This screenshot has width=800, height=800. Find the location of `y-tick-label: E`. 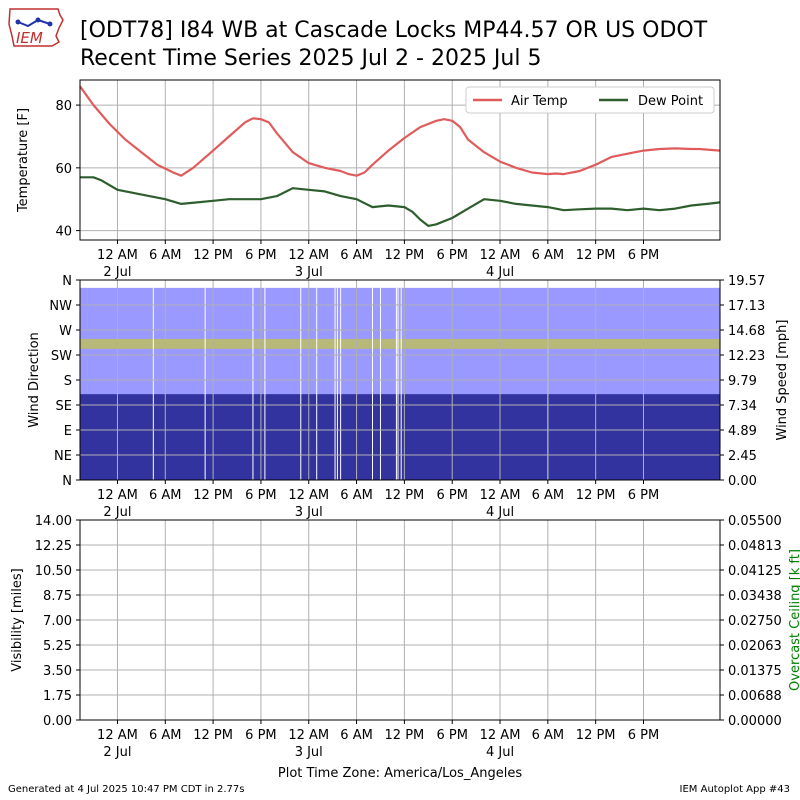

y-tick-label: E is located at coordinates (68, 431).